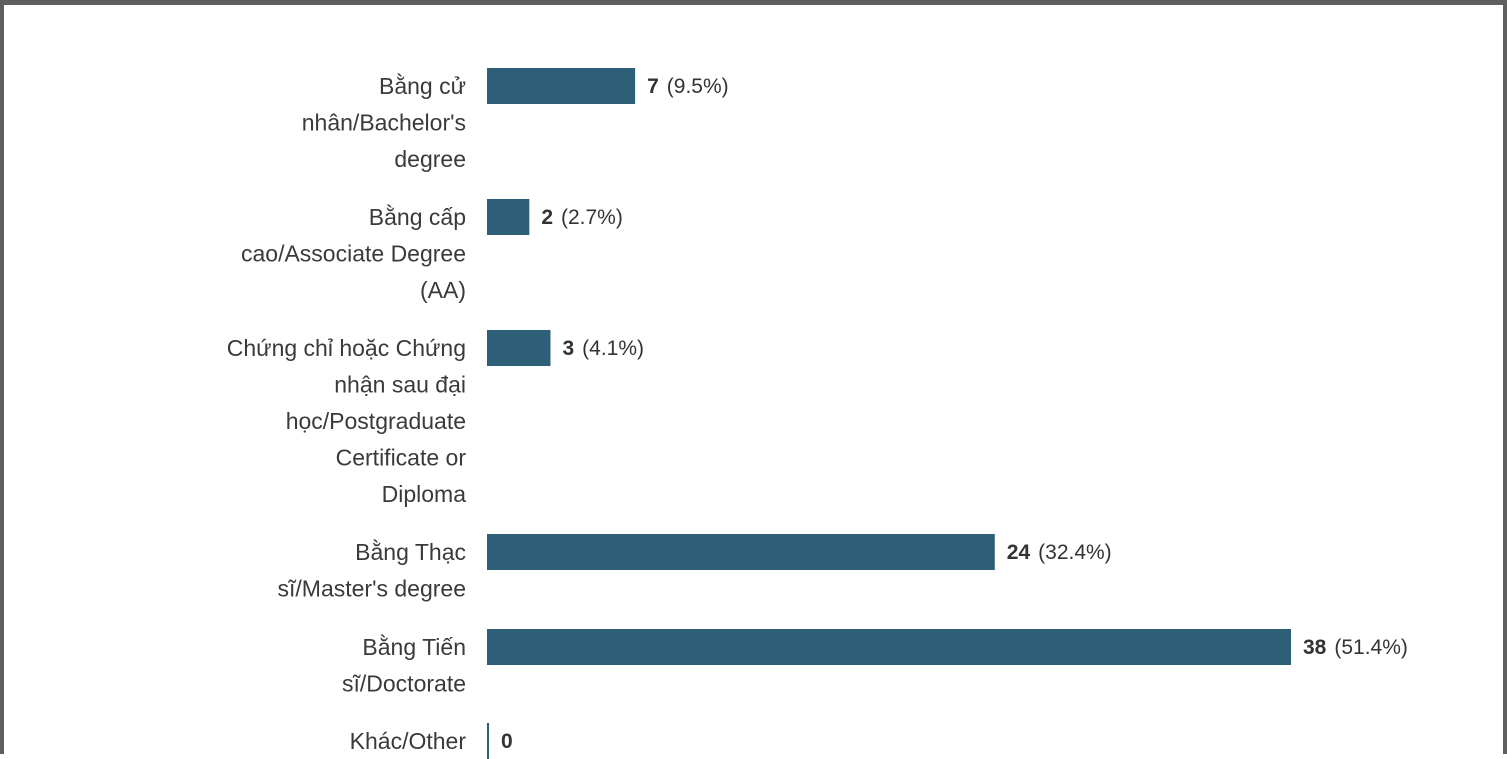 The height and width of the screenshot is (759, 1507). Describe the element at coordinates (582, 217) in the screenshot. I see `value-label: 2 (2.7%)` at that location.